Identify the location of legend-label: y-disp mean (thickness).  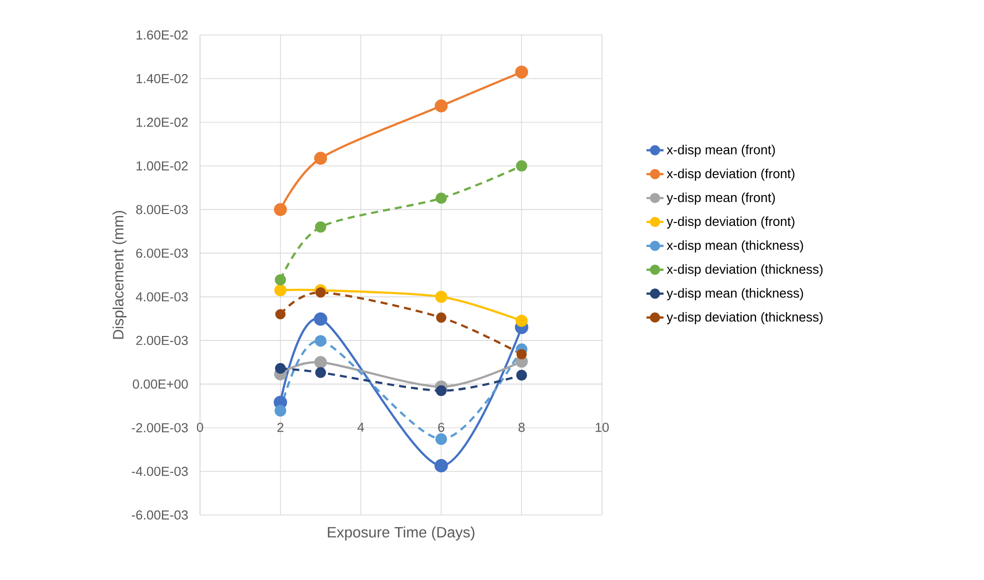
(735, 294).